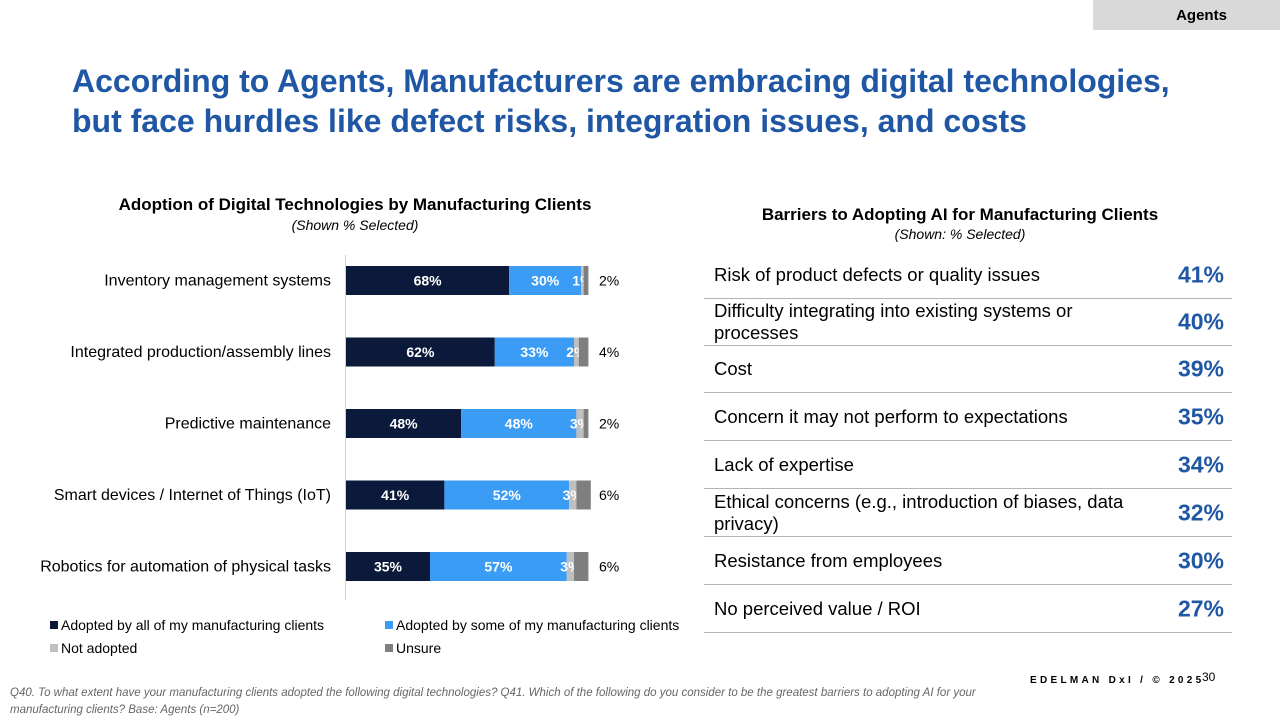 This screenshot has width=1280, height=720. Describe the element at coordinates (1200, 274) in the screenshot. I see `barrier-value: 41%` at that location.